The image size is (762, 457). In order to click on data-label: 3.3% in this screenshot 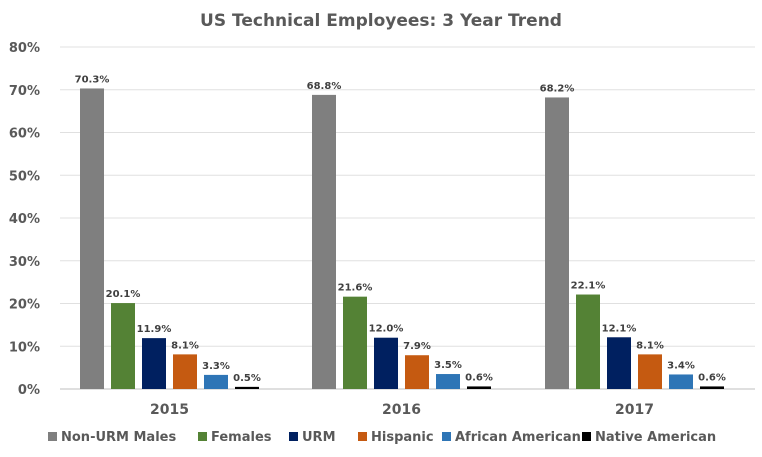, I will do `click(216, 366)`.